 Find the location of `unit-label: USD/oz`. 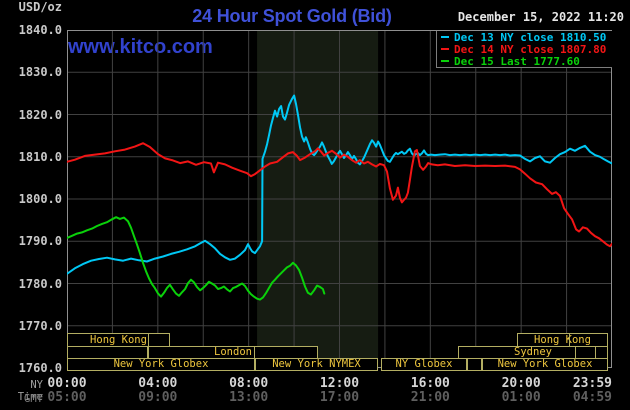

unit-label: USD/oz is located at coordinates (40, 7).